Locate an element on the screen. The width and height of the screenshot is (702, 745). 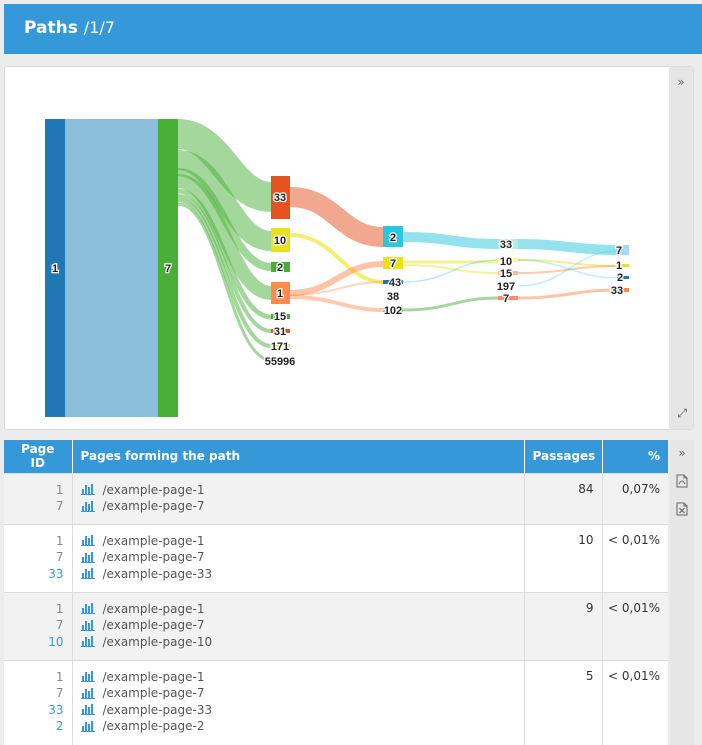
label-node-171: 171 is located at coordinates (280, 347).